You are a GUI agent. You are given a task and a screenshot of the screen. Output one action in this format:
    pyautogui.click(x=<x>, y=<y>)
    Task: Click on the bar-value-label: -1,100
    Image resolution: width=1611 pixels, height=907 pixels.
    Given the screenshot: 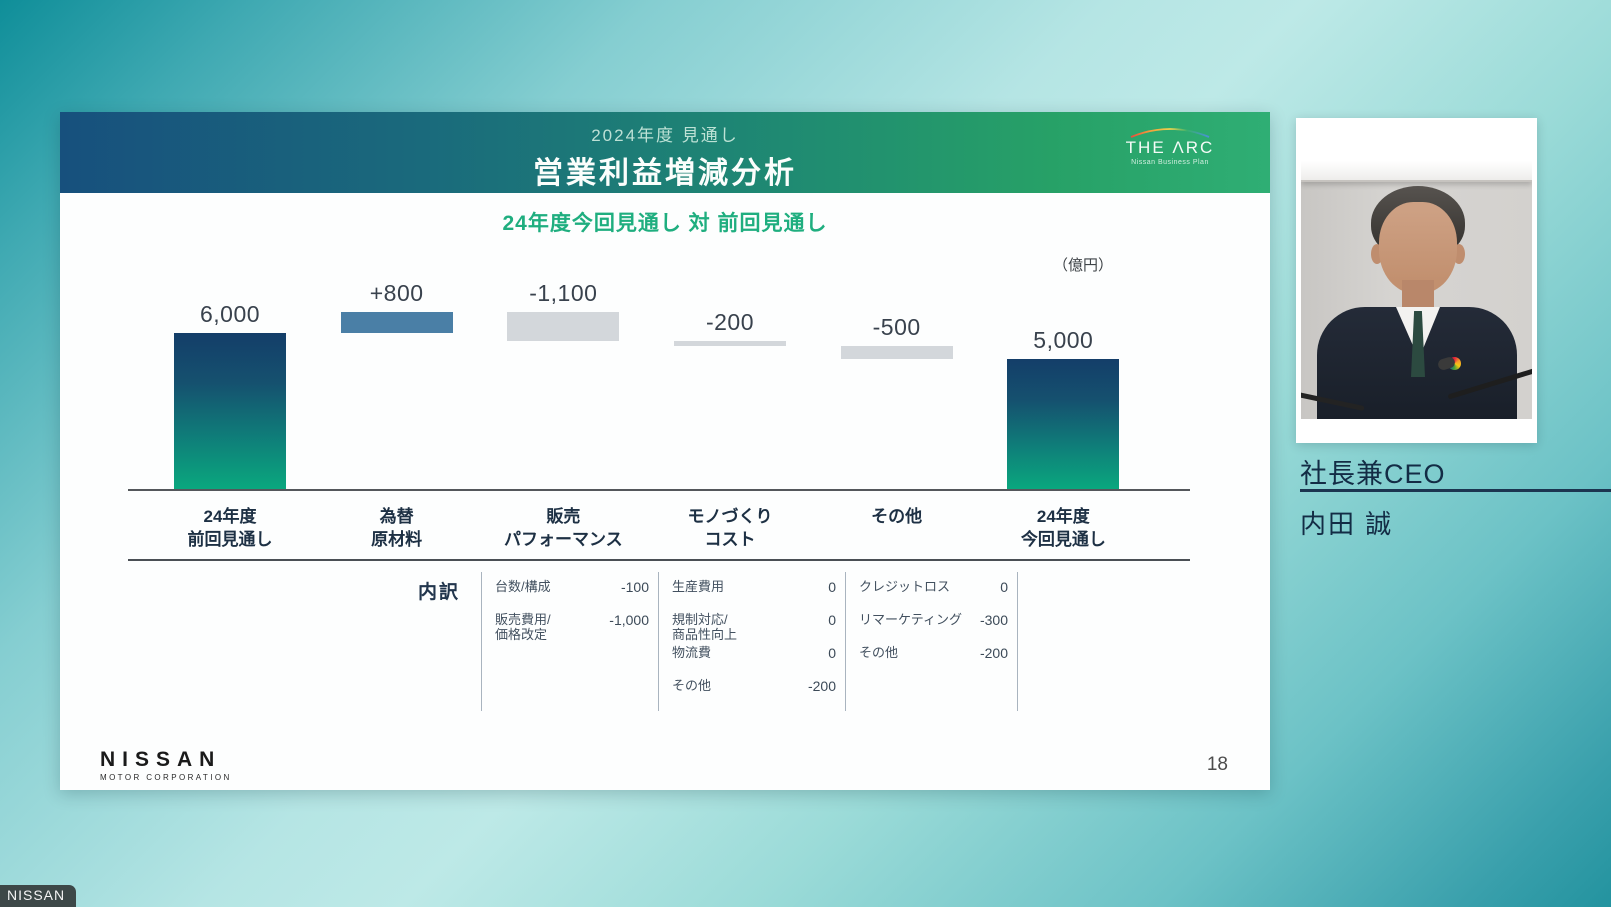 What is the action you would take?
    pyautogui.click(x=563, y=292)
    